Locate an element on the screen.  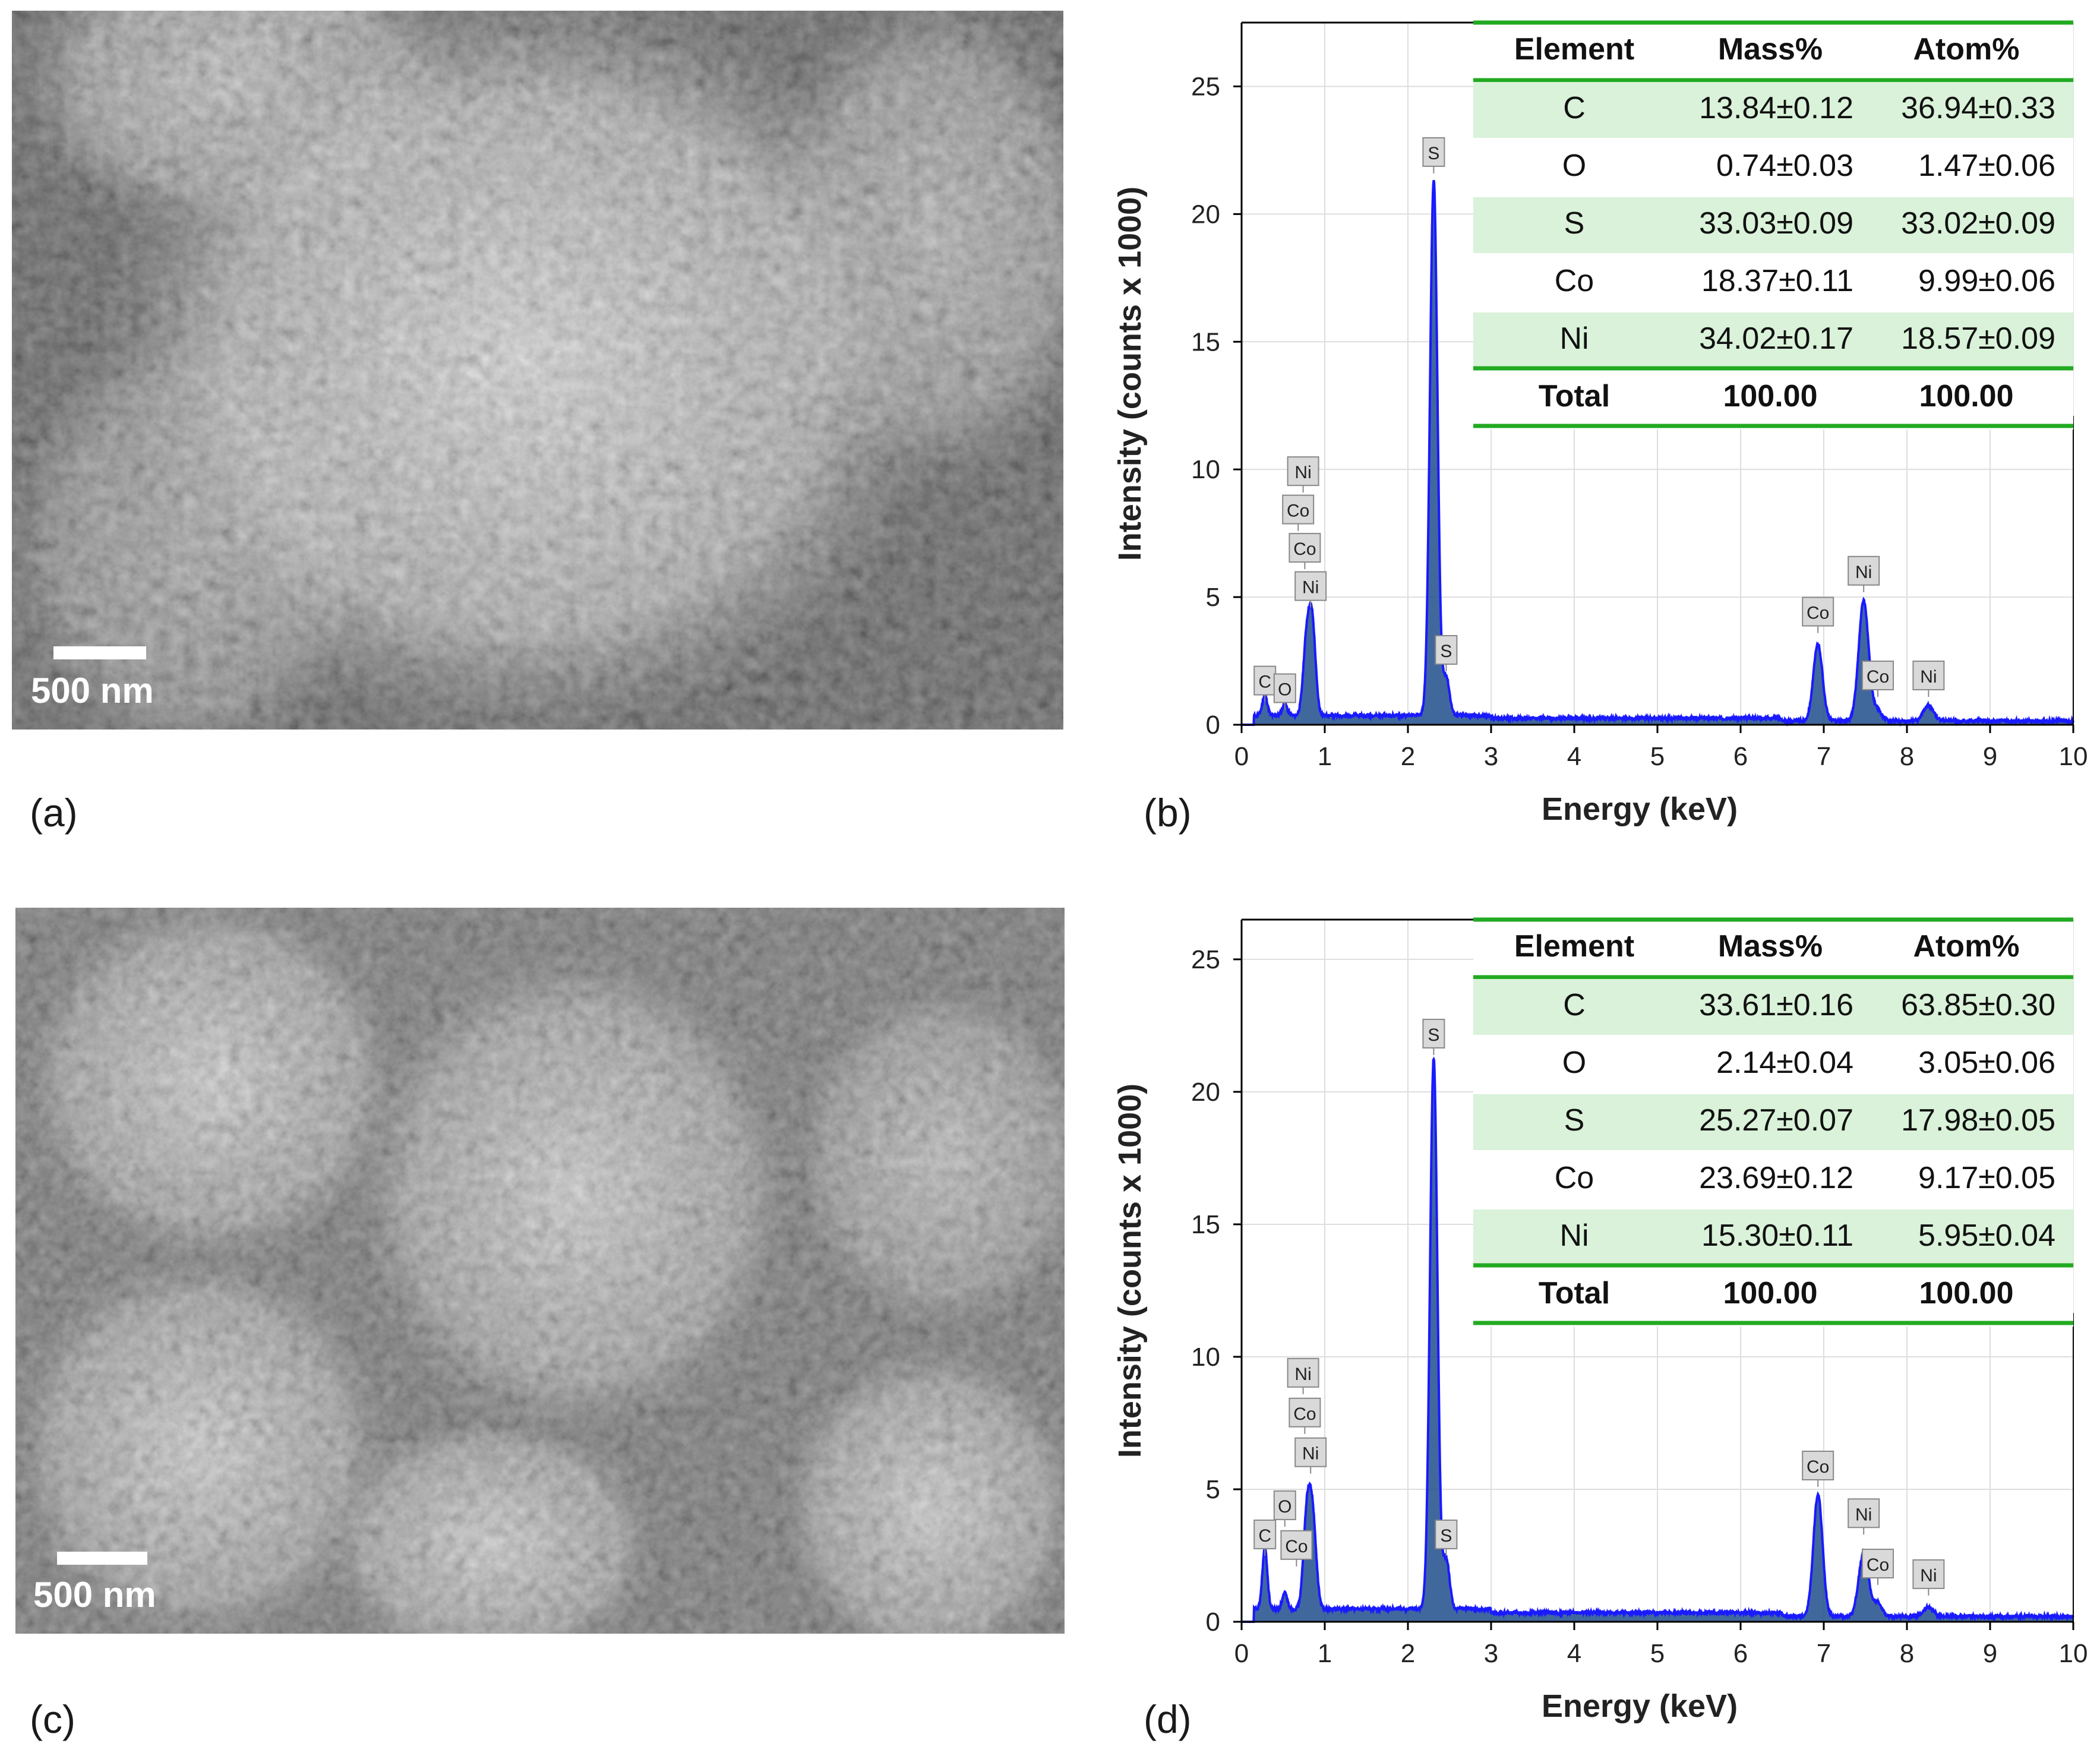
peak-label: S is located at coordinates (1446, 1537).